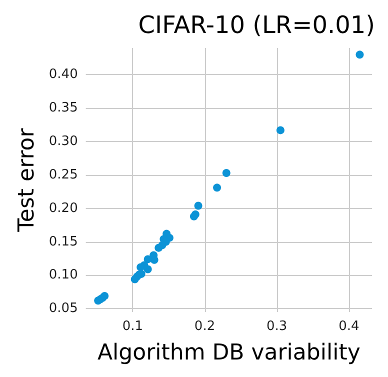 This screenshot has height=377, width=388. I want to click on y-tick-label: 0.25, so click(63, 174).